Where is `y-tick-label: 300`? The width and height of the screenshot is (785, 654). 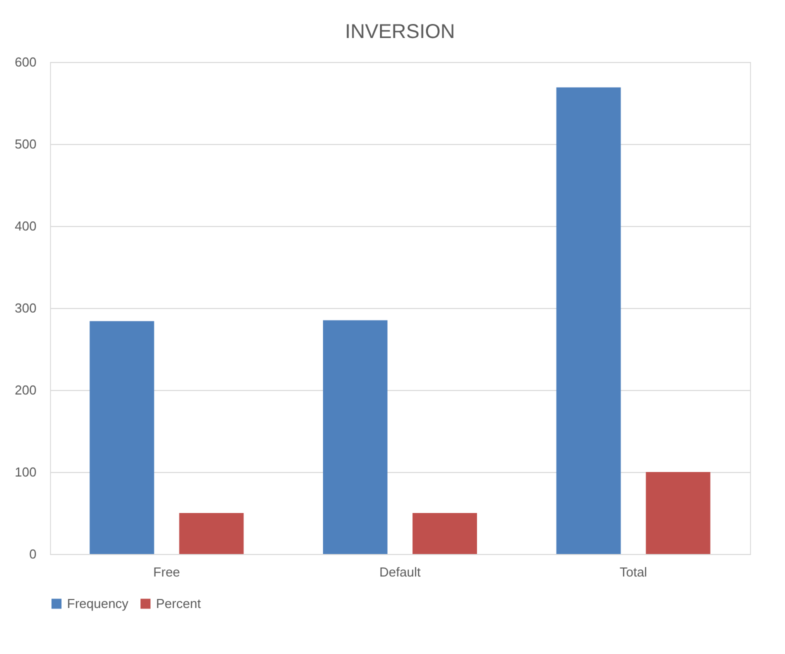 y-tick-label: 300 is located at coordinates (25, 308).